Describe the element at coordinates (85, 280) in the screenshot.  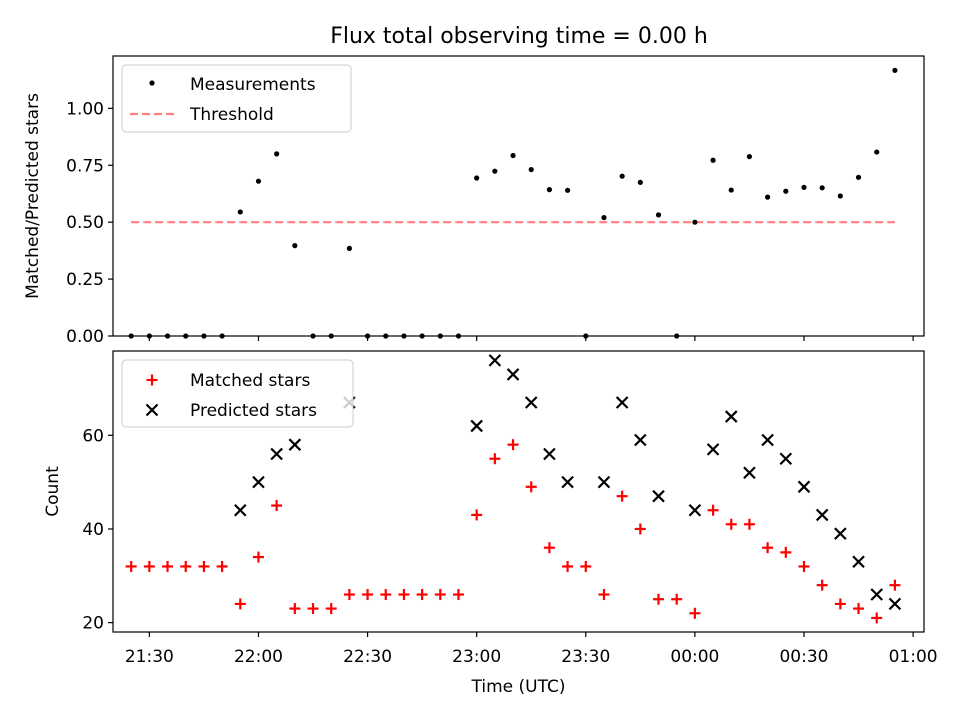
I see `y-tick-label: 0.25` at that location.